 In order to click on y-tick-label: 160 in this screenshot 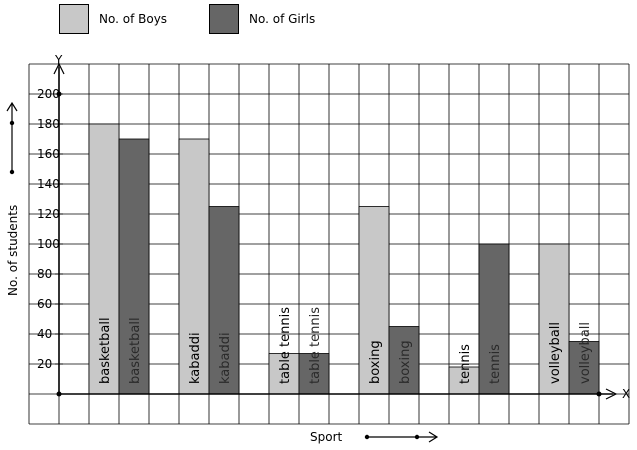, I will do `click(48, 154)`.